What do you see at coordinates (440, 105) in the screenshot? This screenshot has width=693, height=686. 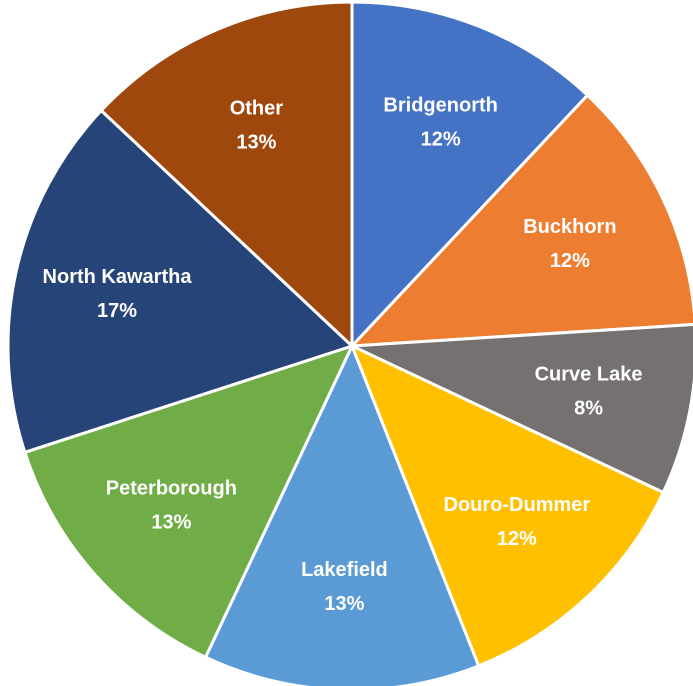 I see `slice-label: Bridgenorth` at bounding box center [440, 105].